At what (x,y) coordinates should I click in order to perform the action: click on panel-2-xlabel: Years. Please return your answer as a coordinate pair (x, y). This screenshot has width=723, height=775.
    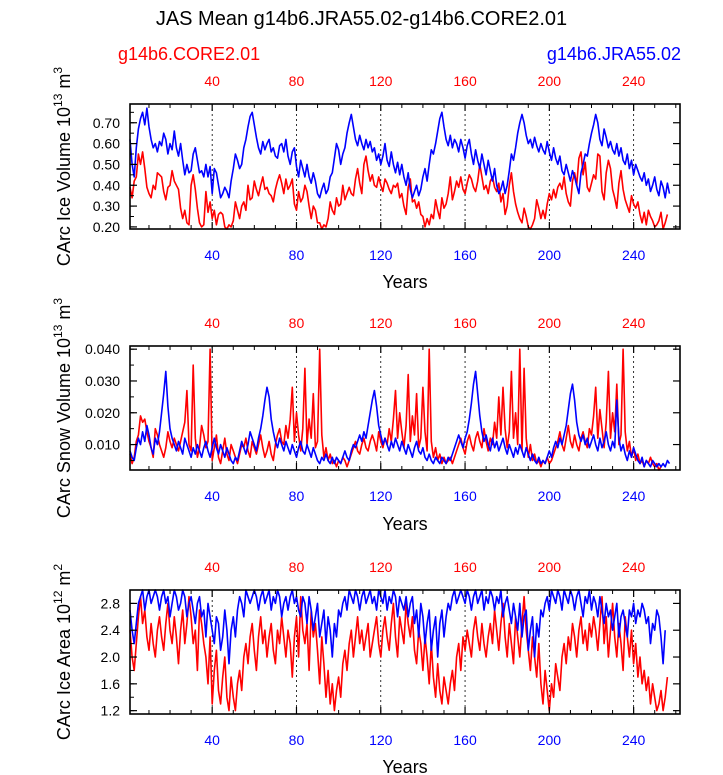
    Looking at the image, I should click on (404, 524).